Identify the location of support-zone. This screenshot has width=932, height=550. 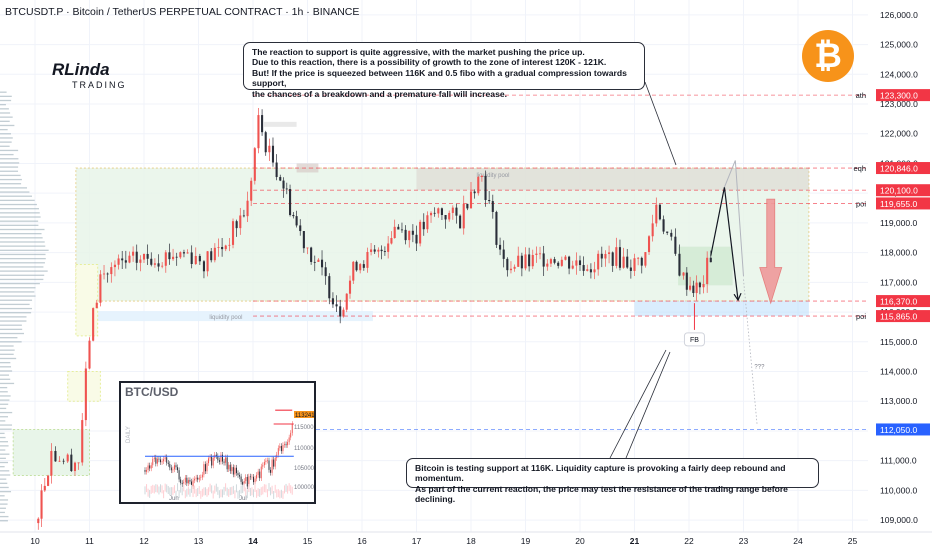
(721, 309).